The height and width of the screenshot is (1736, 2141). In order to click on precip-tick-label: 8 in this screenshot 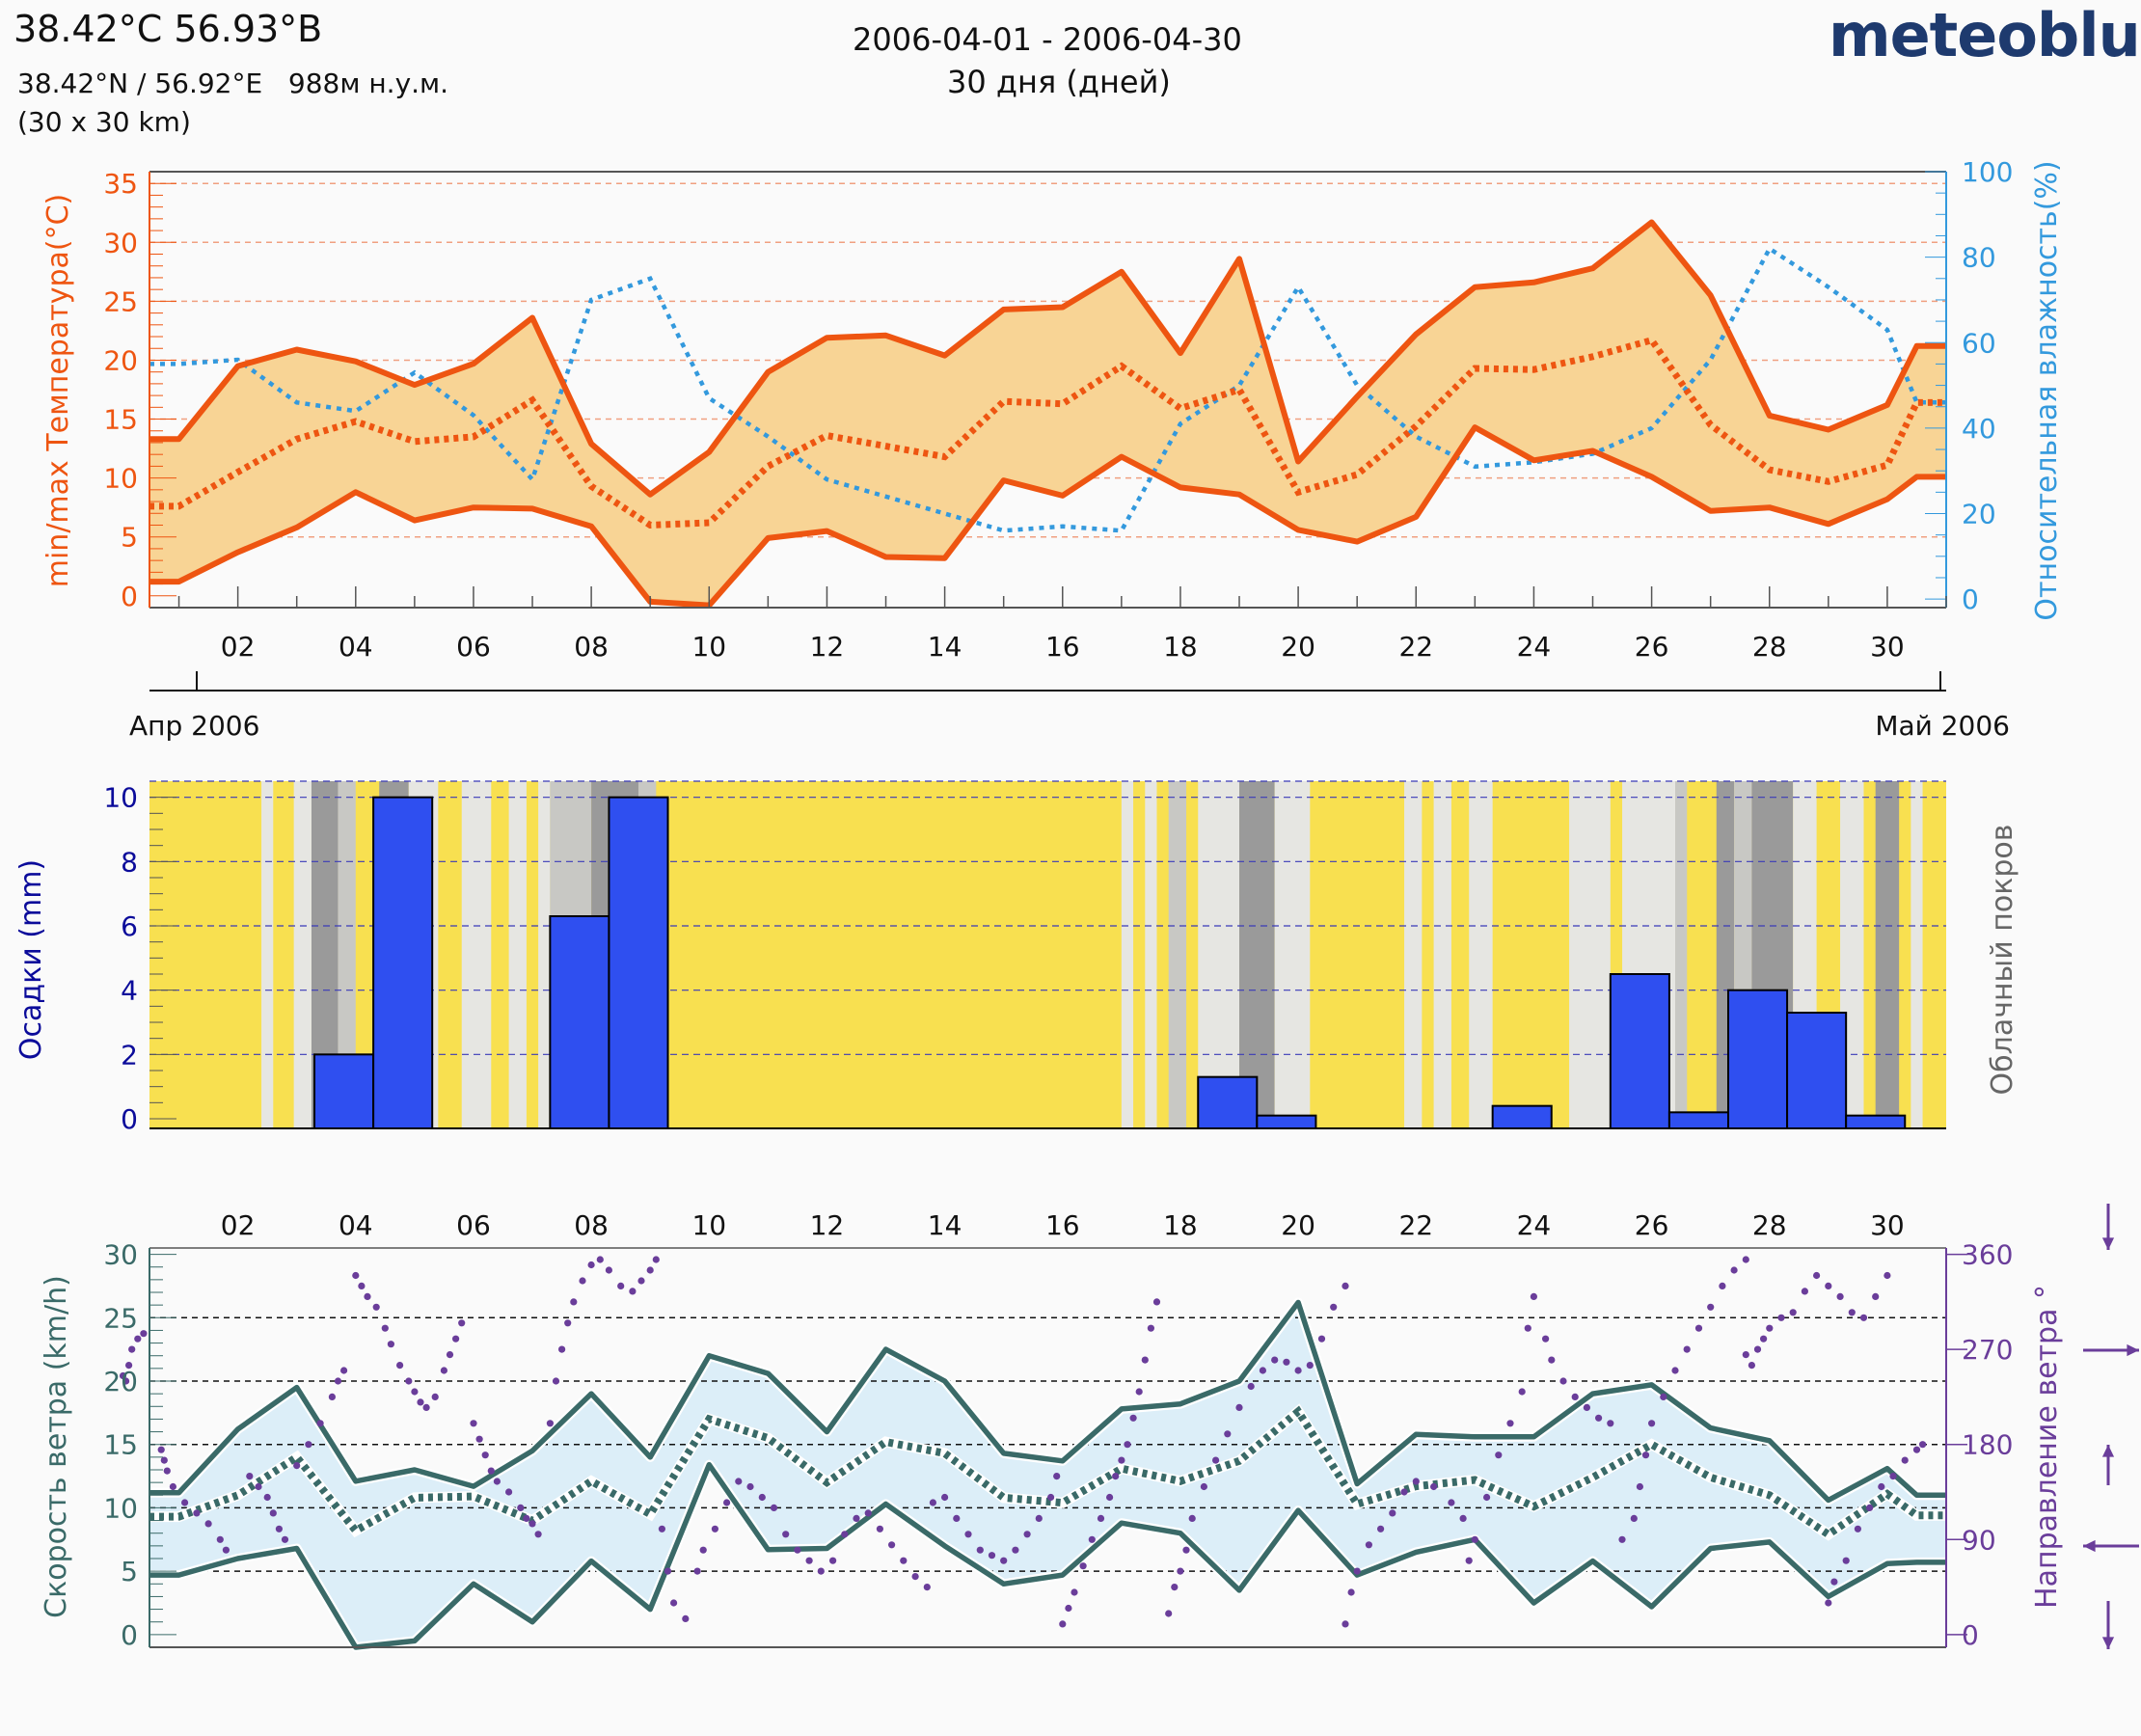, I will do `click(130, 862)`.